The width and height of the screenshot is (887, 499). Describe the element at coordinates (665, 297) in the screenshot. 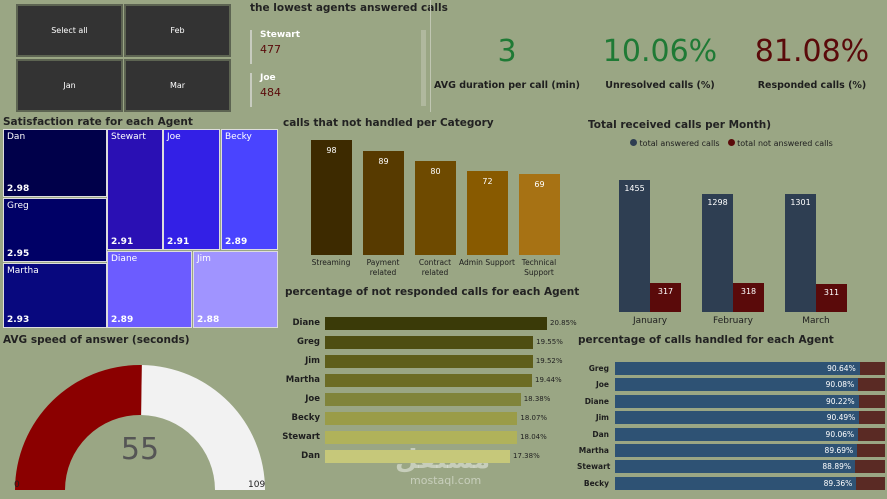

I see `month-bar: 317` at that location.